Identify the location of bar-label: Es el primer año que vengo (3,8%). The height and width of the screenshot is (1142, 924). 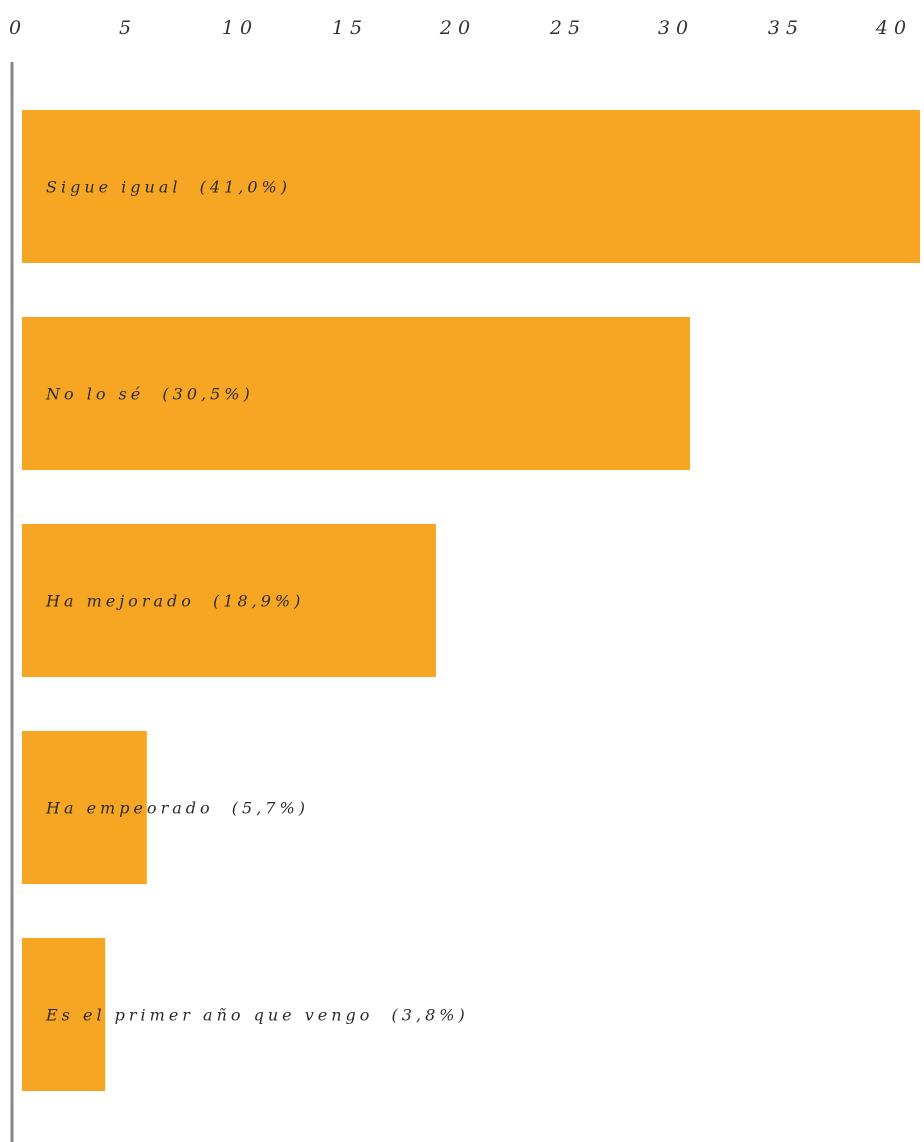
(257, 1015).